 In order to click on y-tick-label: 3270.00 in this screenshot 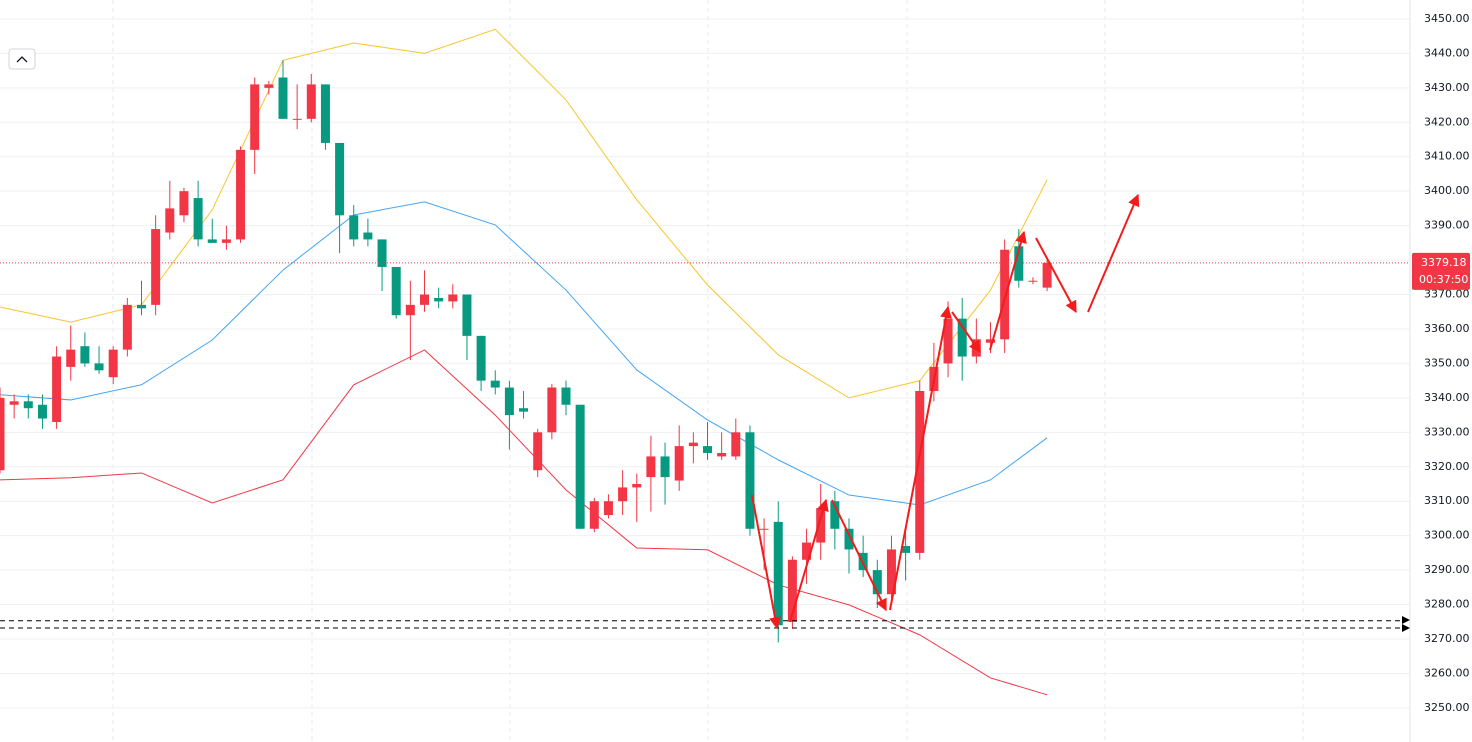, I will do `click(1447, 638)`.